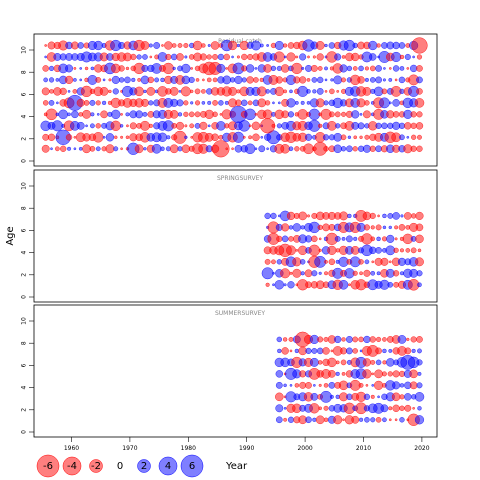 This screenshot has width=480, height=480. What do you see at coordinates (240, 41) in the screenshot?
I see `panel-title-1: Residual catch` at bounding box center [240, 41].